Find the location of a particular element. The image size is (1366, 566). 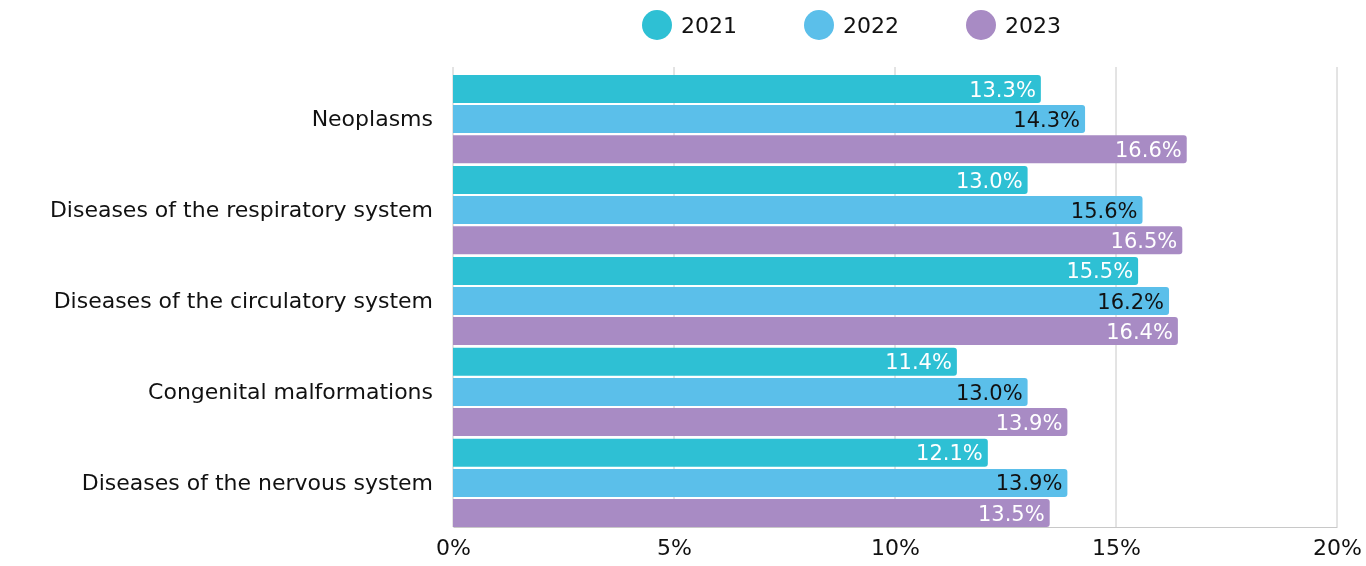

y-tick-label: Congenital malformations is located at coordinates (290, 391).